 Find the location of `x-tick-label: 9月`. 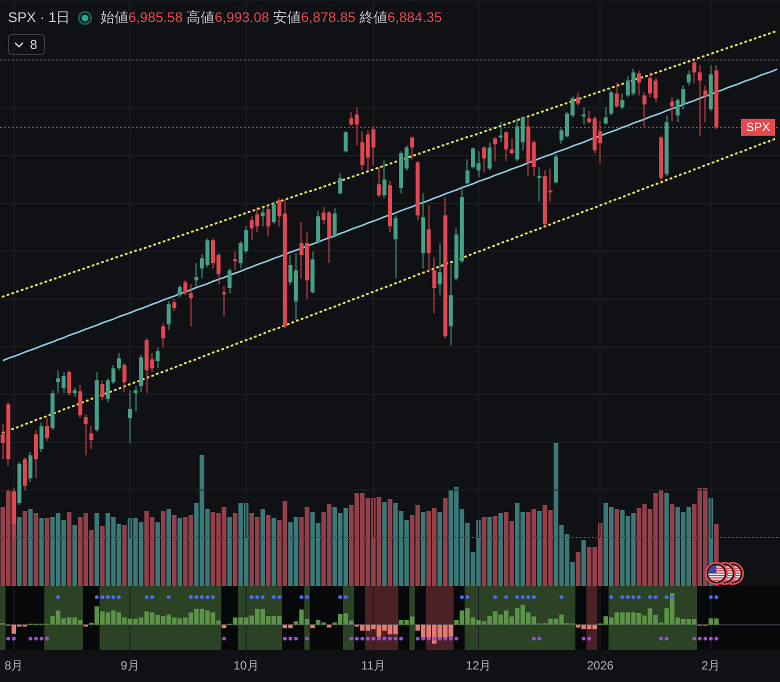

x-tick-label: 9月 is located at coordinates (130, 665).